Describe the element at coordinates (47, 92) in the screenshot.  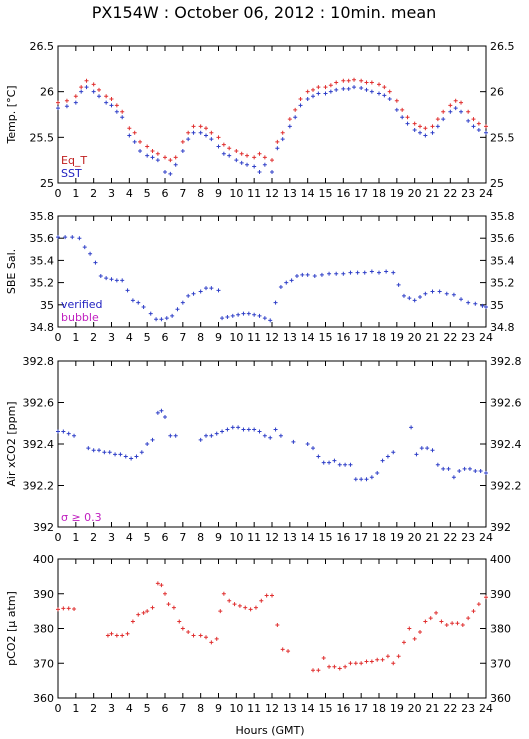
I see `y-tick-label: 26` at that location.